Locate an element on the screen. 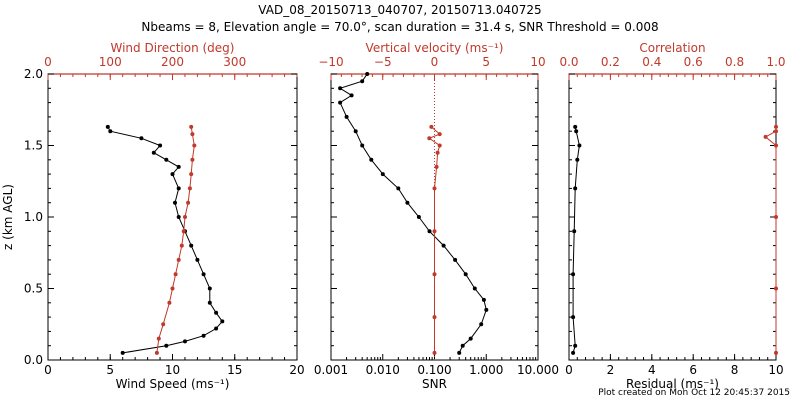  chart-title: VAD_08_20150713_040707, 20150713.040725 is located at coordinates (400, 10).